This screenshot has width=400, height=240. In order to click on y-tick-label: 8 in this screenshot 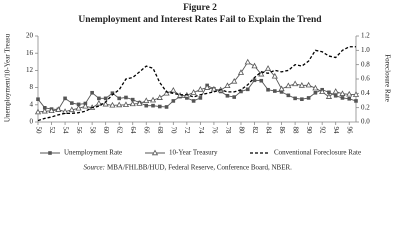, I will do `click(32, 87)`.